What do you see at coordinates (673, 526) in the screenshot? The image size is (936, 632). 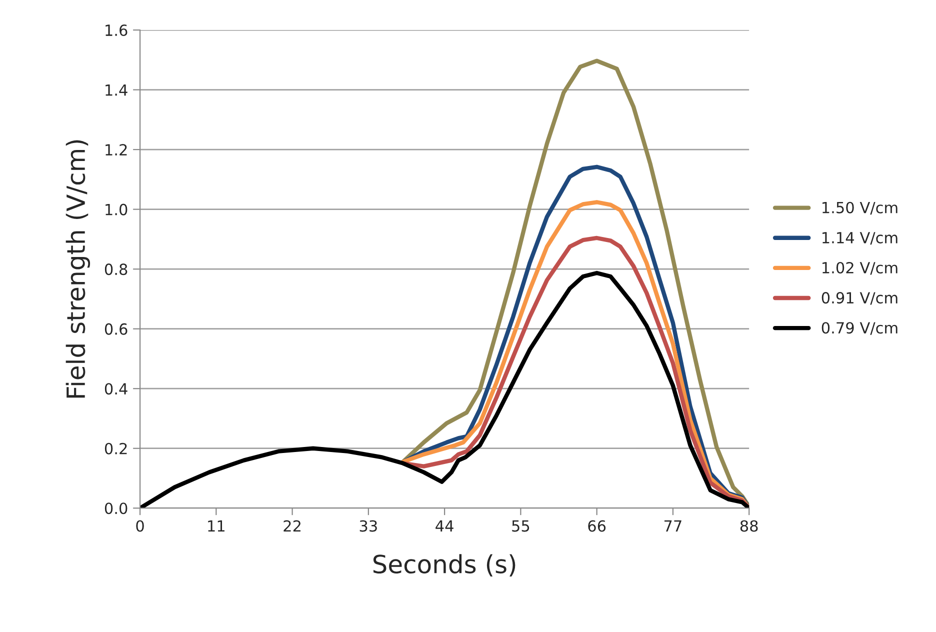 I see `x-tick-label: 77` at bounding box center [673, 526].